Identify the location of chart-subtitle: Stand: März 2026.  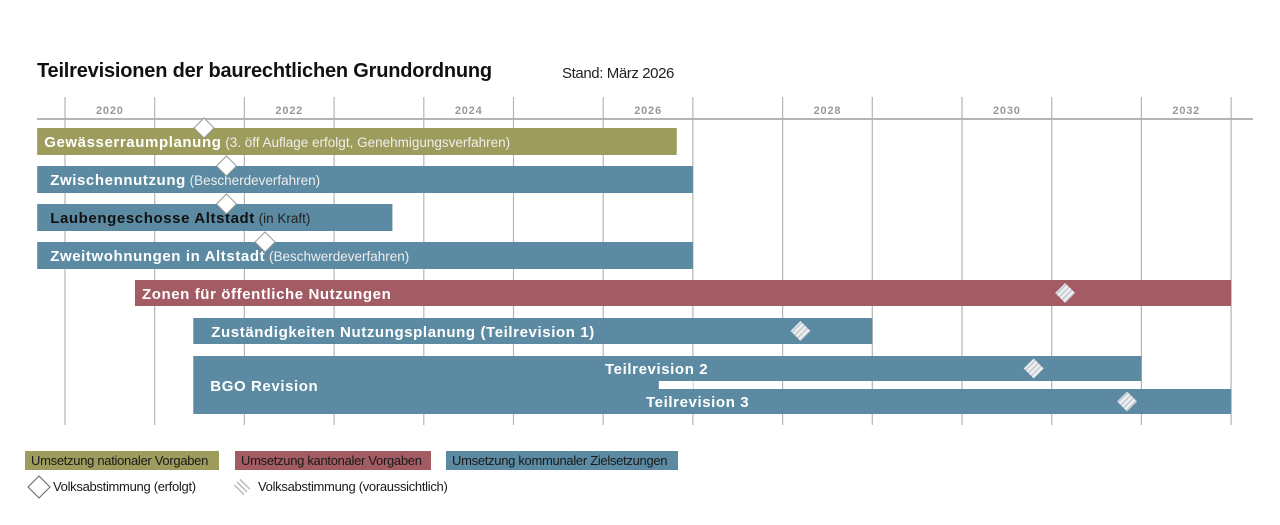
(618, 73).